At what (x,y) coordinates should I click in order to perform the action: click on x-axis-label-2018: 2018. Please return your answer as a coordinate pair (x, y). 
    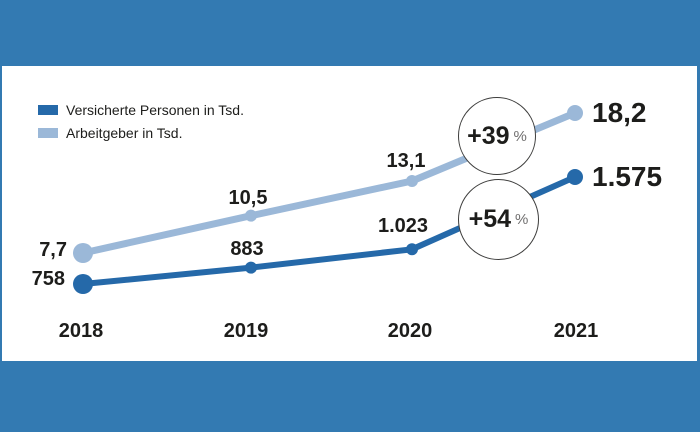
    Looking at the image, I should click on (81, 331).